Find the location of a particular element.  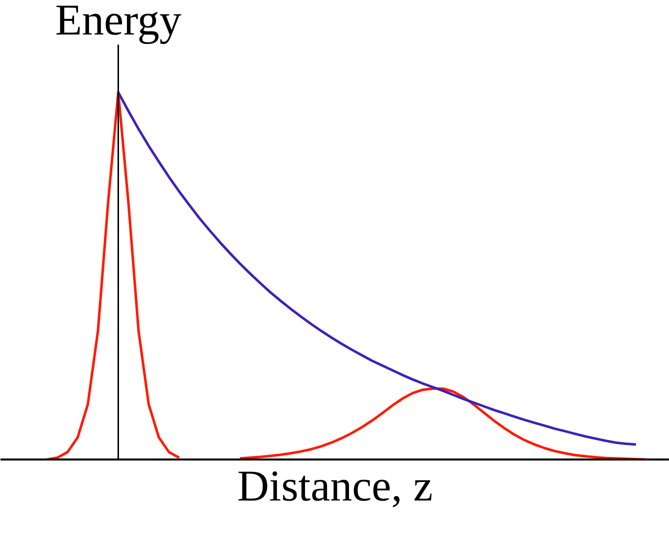

y-axis-title: Energy is located at coordinates (118, 22).